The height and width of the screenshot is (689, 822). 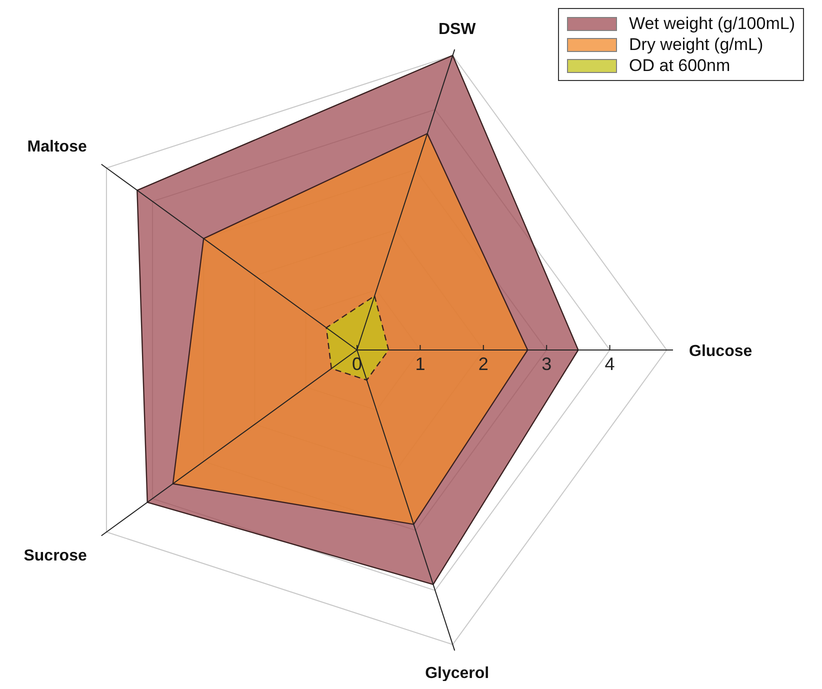 What do you see at coordinates (55, 555) in the screenshot?
I see `spoke-label: Sucrose` at bounding box center [55, 555].